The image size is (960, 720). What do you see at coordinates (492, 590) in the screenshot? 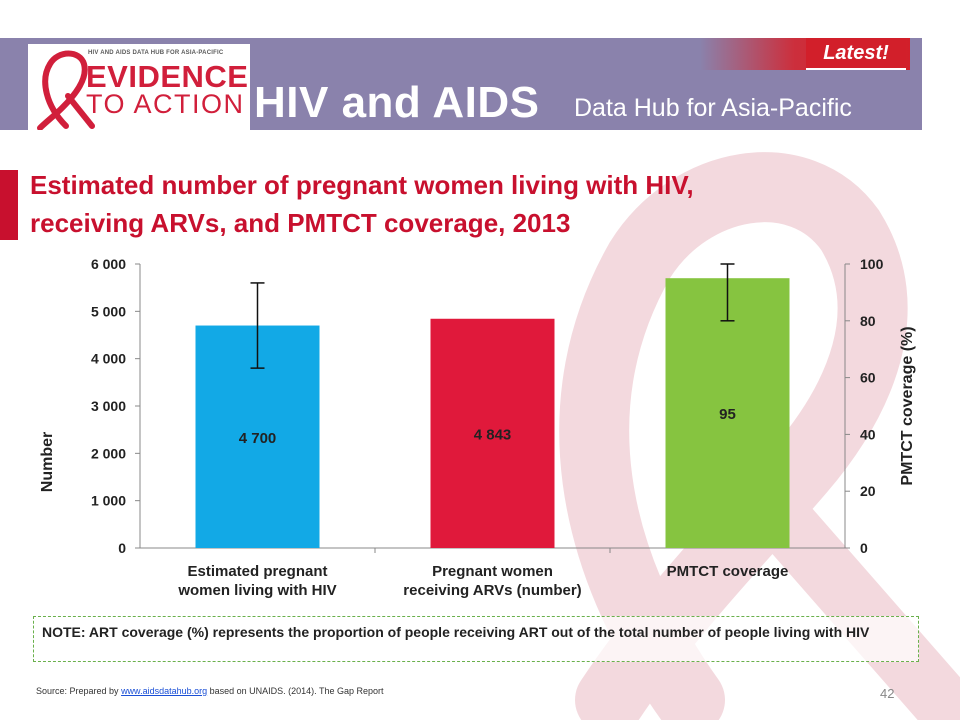
I see `x-category-label: receiving ARVs (number)` at bounding box center [492, 590].